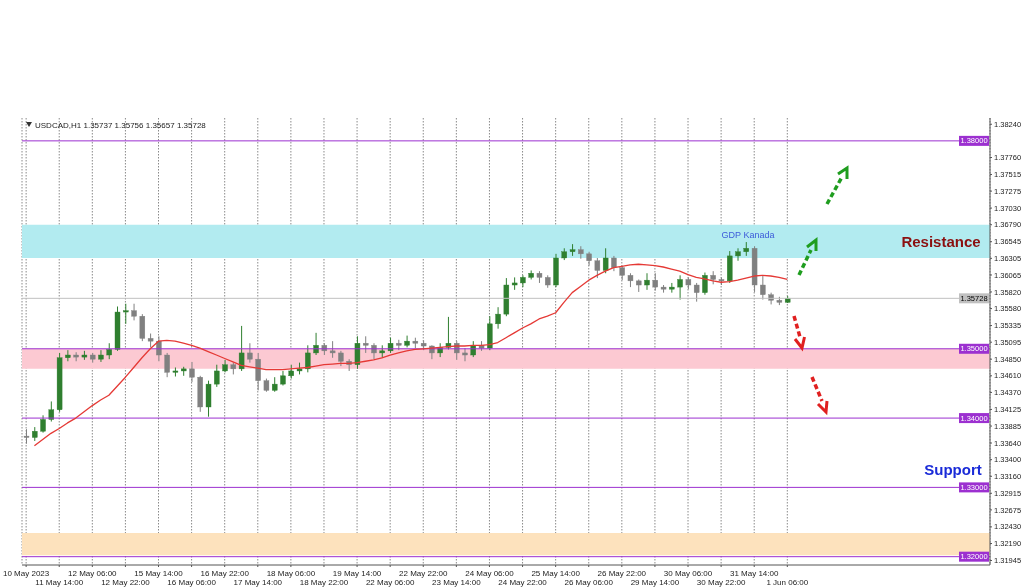 The image size is (1024, 587). I want to click on x-tick-label: 18 May 06:00, so click(291, 573).